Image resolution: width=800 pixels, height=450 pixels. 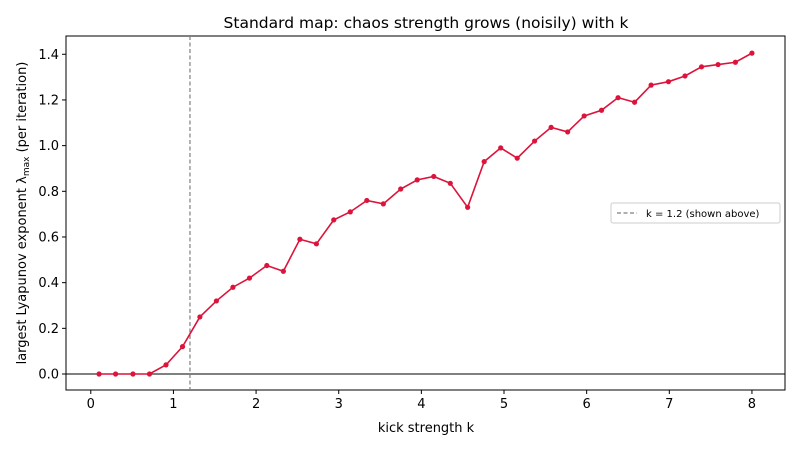 I want to click on x-tick-label: 5, so click(x=504, y=404).